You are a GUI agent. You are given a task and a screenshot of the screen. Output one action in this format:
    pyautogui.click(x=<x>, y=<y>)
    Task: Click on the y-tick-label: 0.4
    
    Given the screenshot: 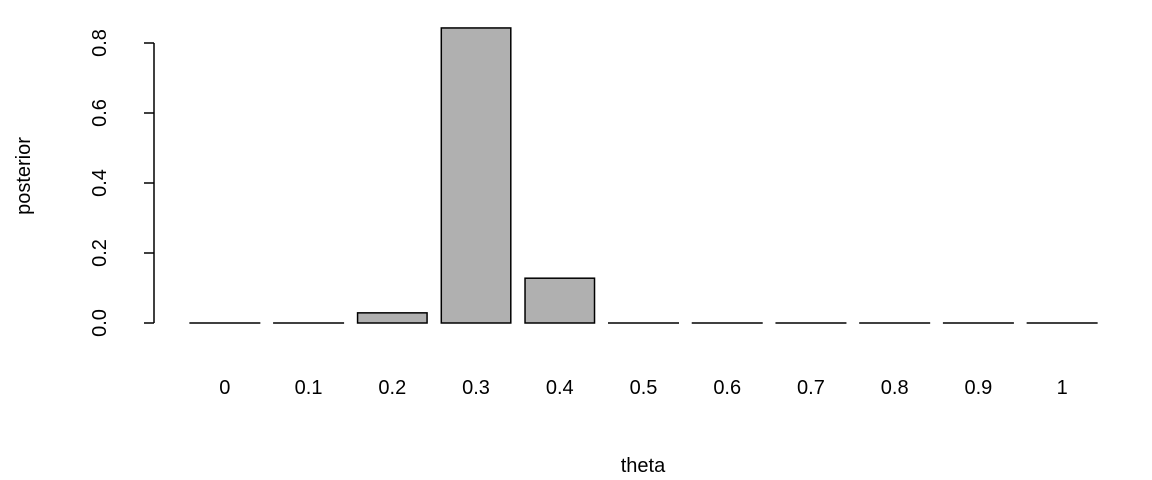 What is the action you would take?
    pyautogui.click(x=100, y=183)
    